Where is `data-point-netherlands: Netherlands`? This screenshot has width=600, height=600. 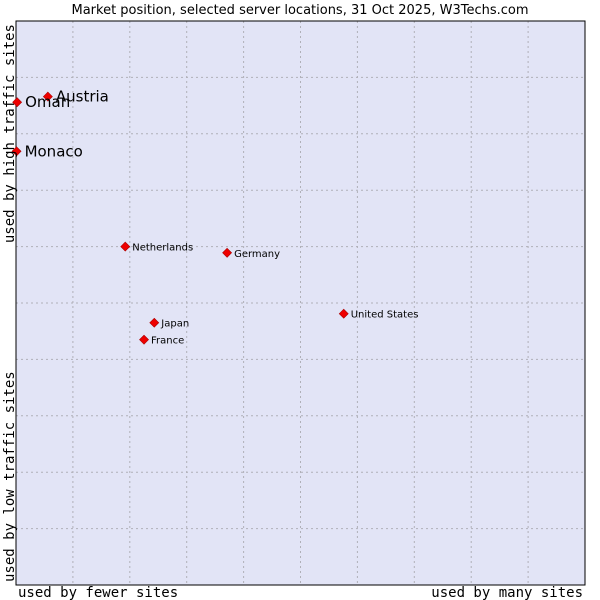 data-point-netherlands: Netherlands is located at coordinates (156, 247).